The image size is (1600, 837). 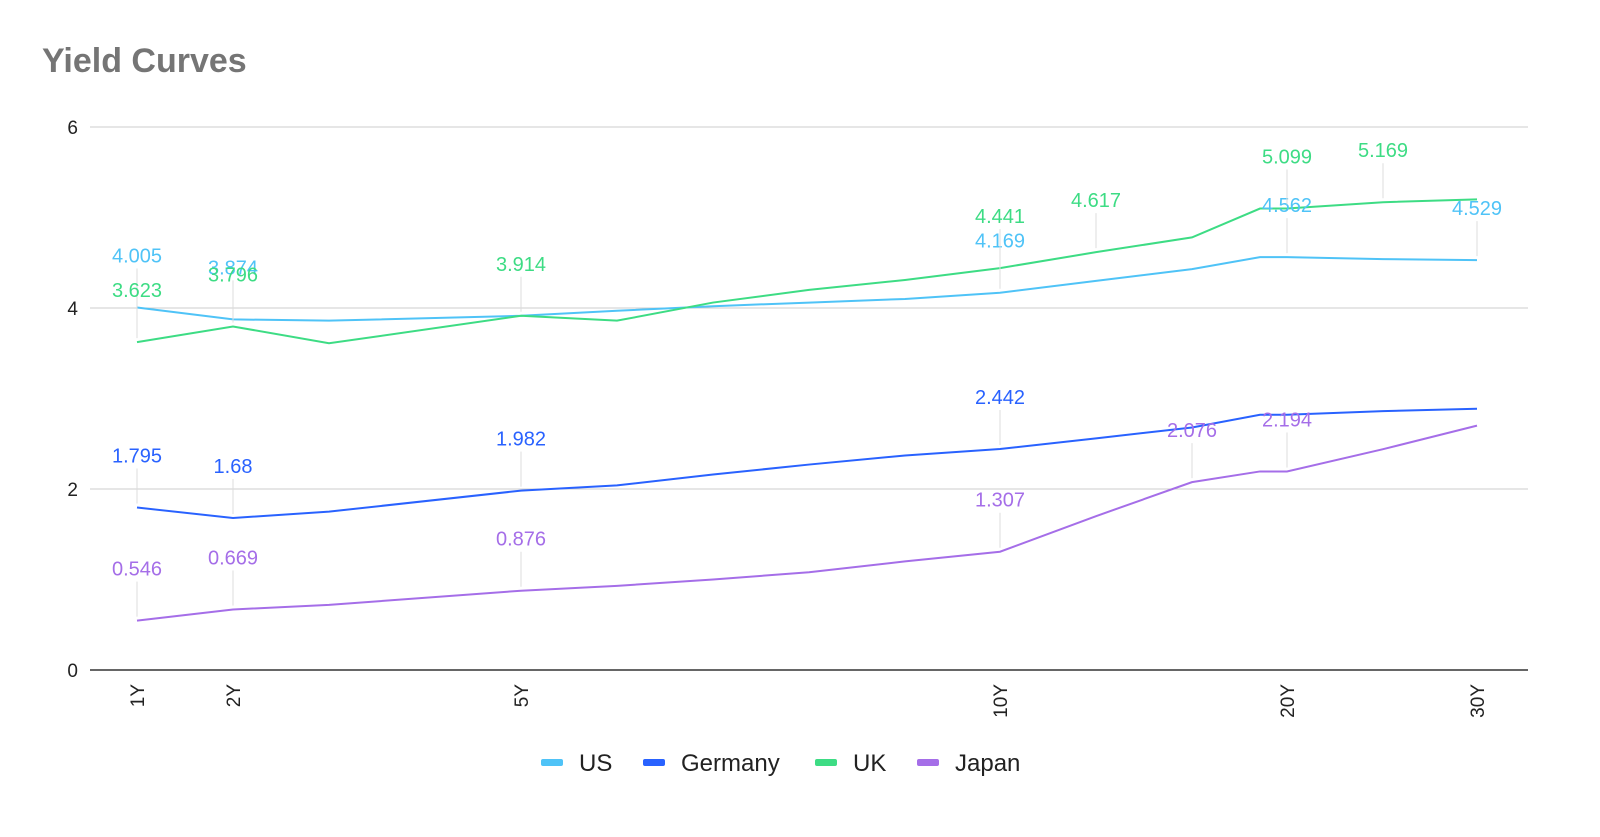 I want to click on legend-item-germany: Germany, so click(x=711, y=763).